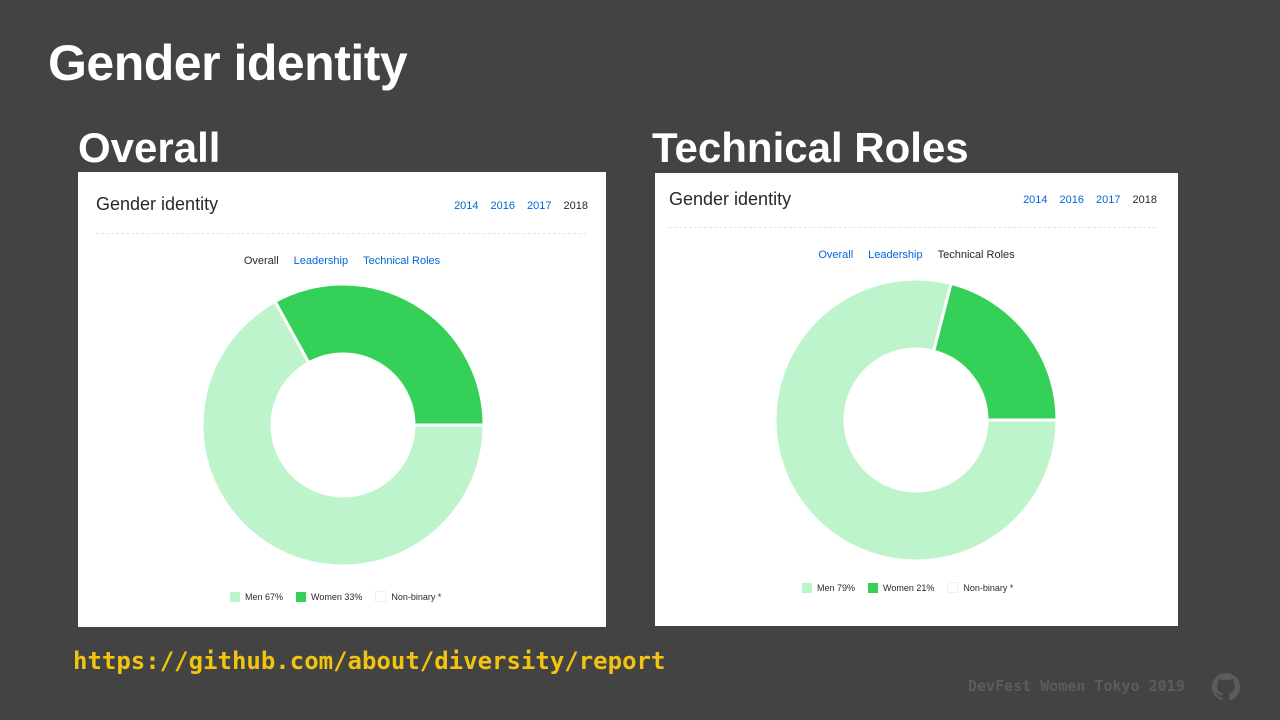 This screenshot has height=720, width=1280. Describe the element at coordinates (228, 63) in the screenshot. I see `slide-title: Gender identity` at that location.